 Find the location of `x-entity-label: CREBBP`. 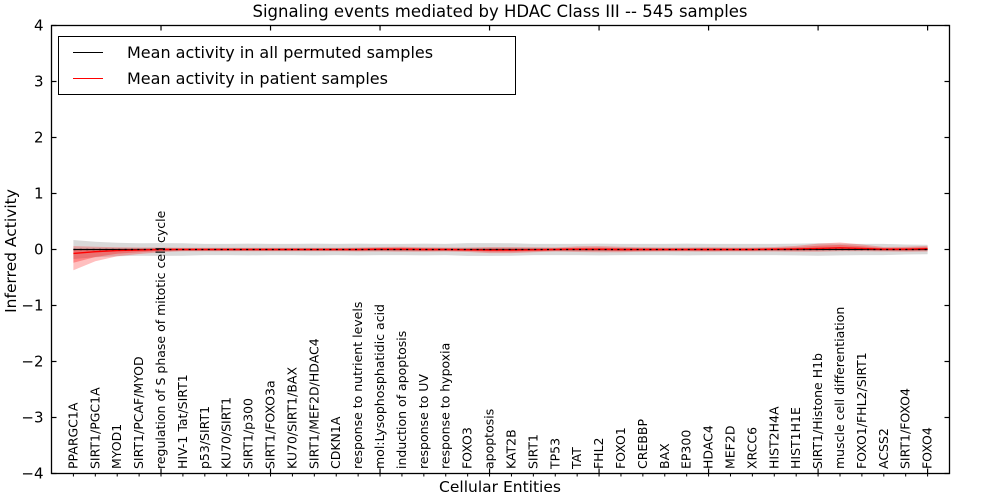

x-entity-label: CREBBP is located at coordinates (642, 444).